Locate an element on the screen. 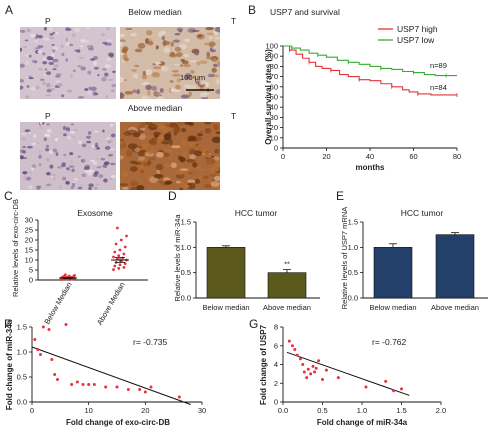 The width and height of the screenshot is (499, 433). f-correlation: r= -0.735 is located at coordinates (150, 342).